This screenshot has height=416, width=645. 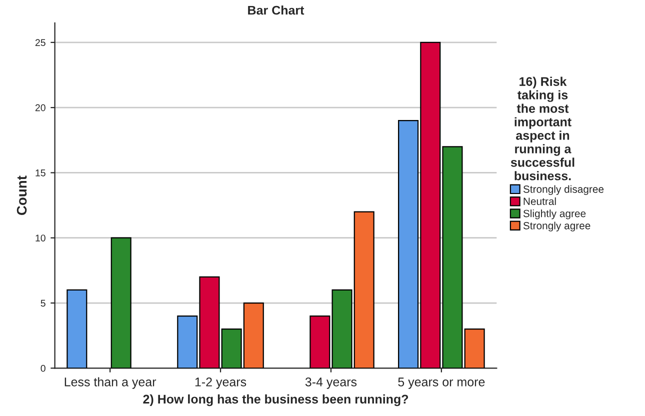 I want to click on legend-label: Slightly agree, so click(x=554, y=215).